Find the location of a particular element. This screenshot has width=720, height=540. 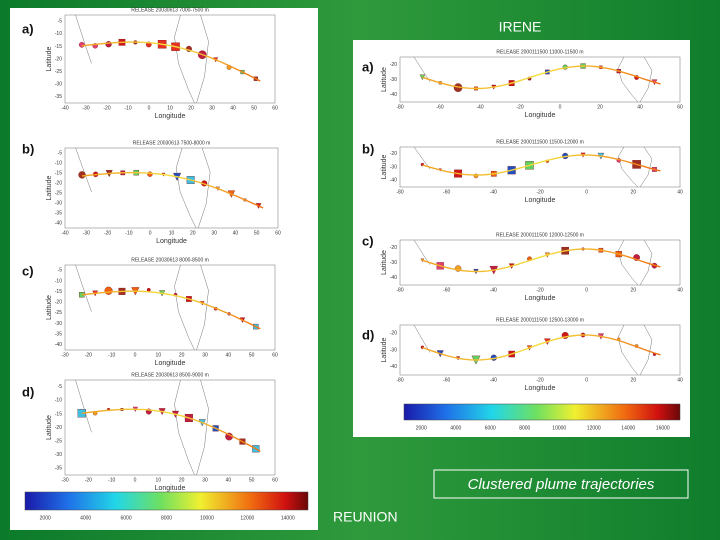

colorbar-label: 4000 is located at coordinates (85, 518).